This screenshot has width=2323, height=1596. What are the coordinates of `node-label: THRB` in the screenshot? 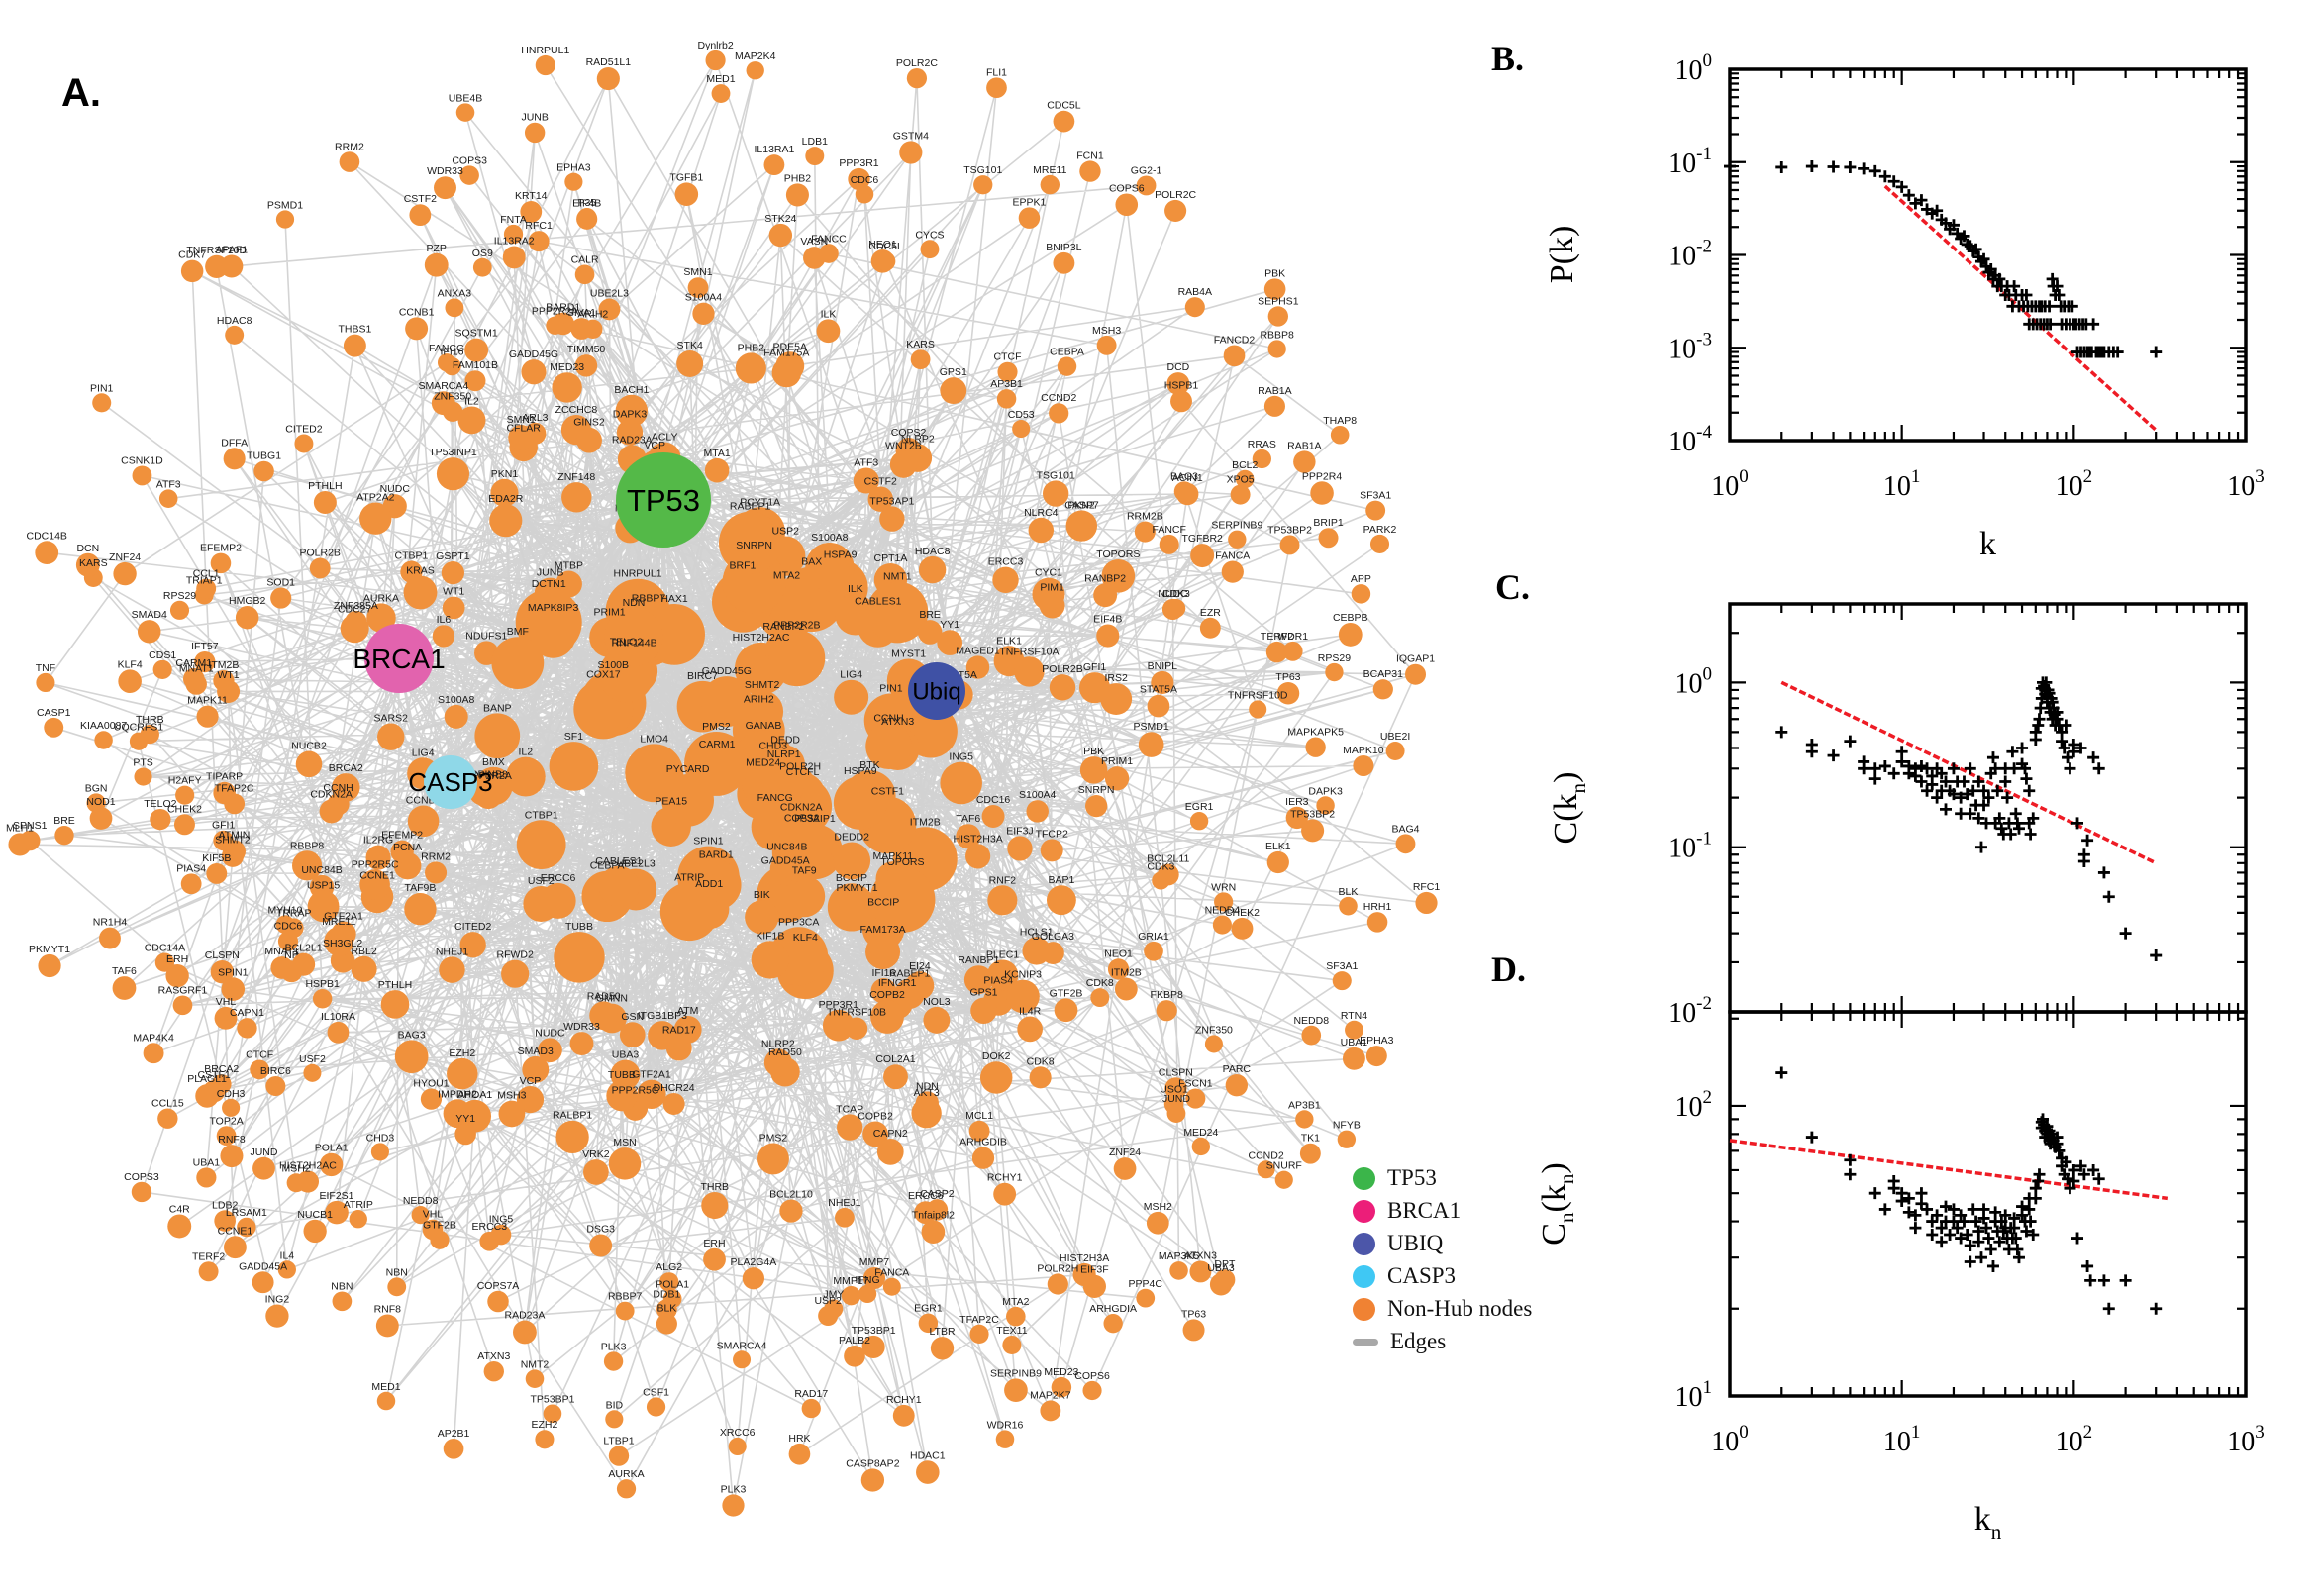 It's located at (714, 1187).